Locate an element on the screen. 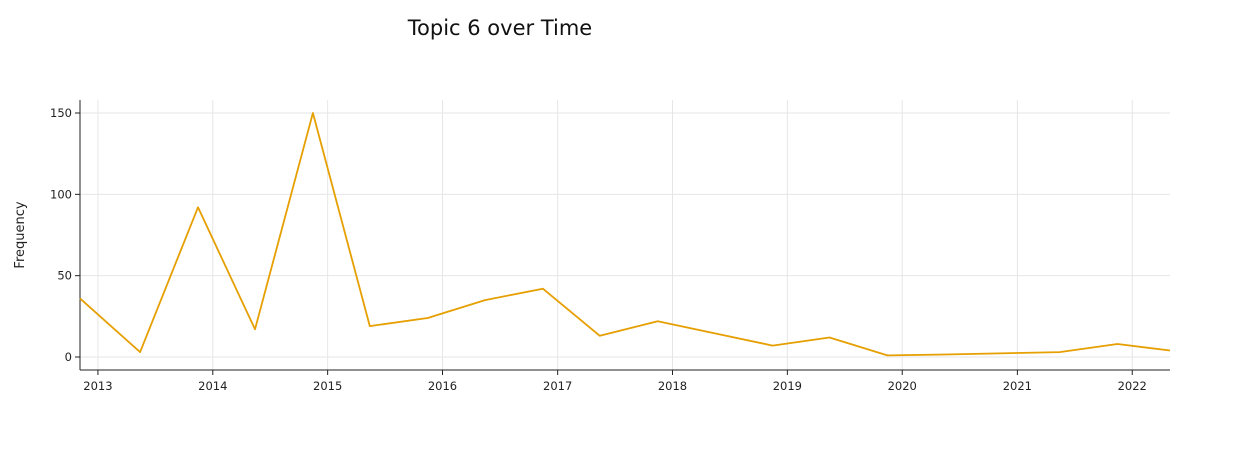  x-tick-label: 2013 is located at coordinates (97, 386).